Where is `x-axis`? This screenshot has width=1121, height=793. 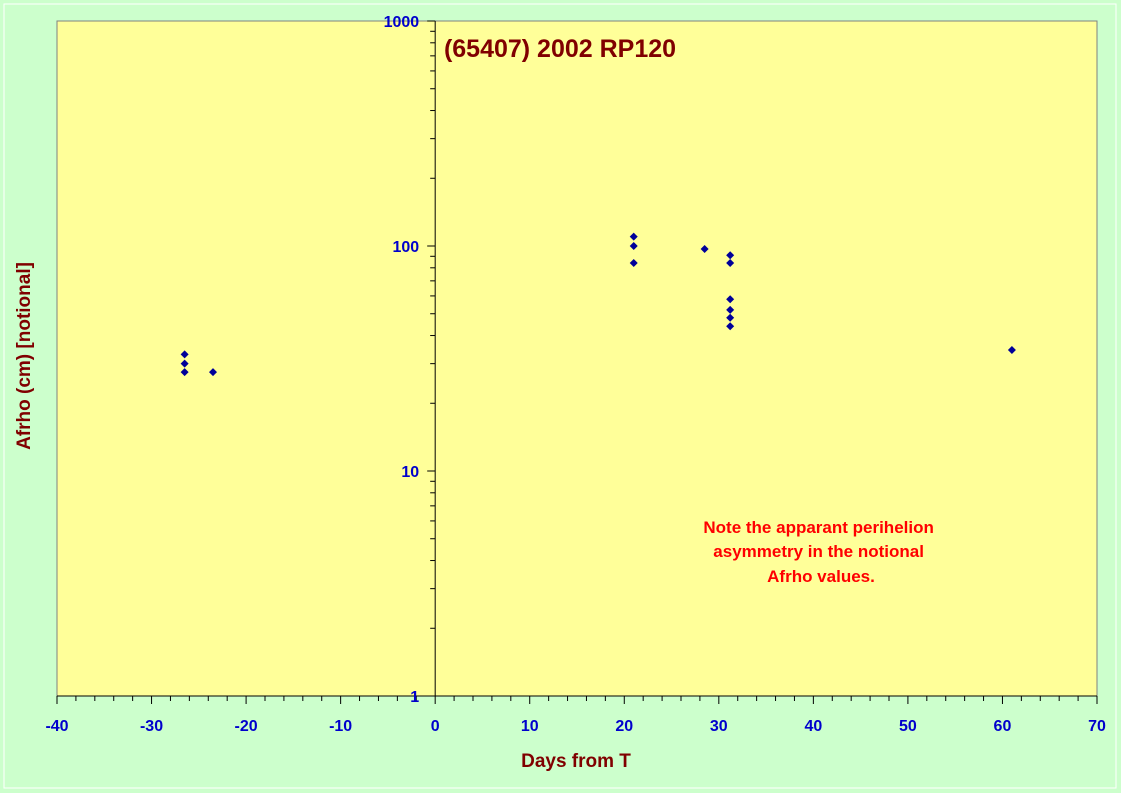
x-axis is located at coordinates (577, 699).